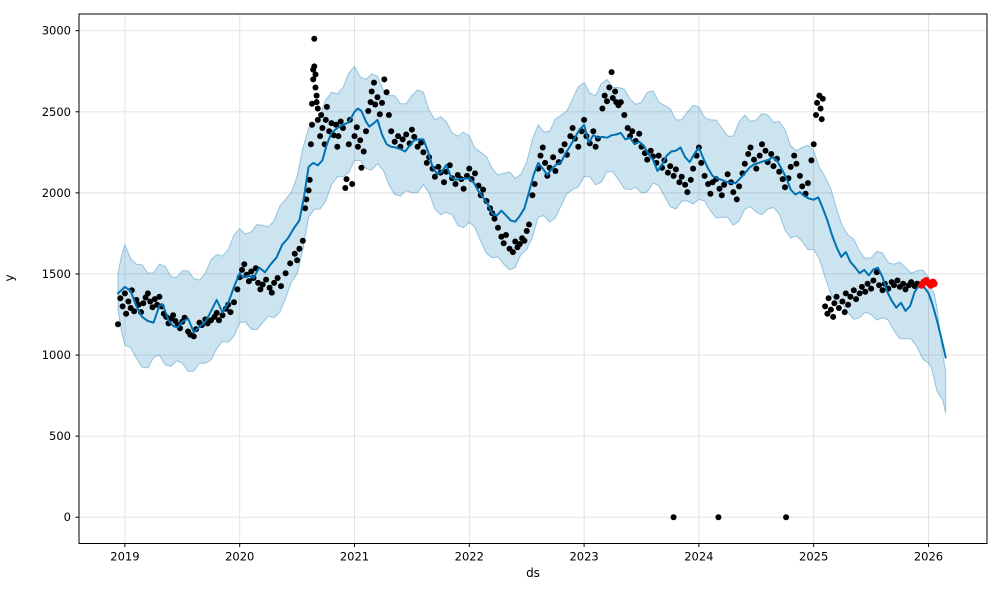 The image size is (1000, 600). What do you see at coordinates (56, 31) in the screenshot?
I see `y-tick-label: 3000` at bounding box center [56, 31].